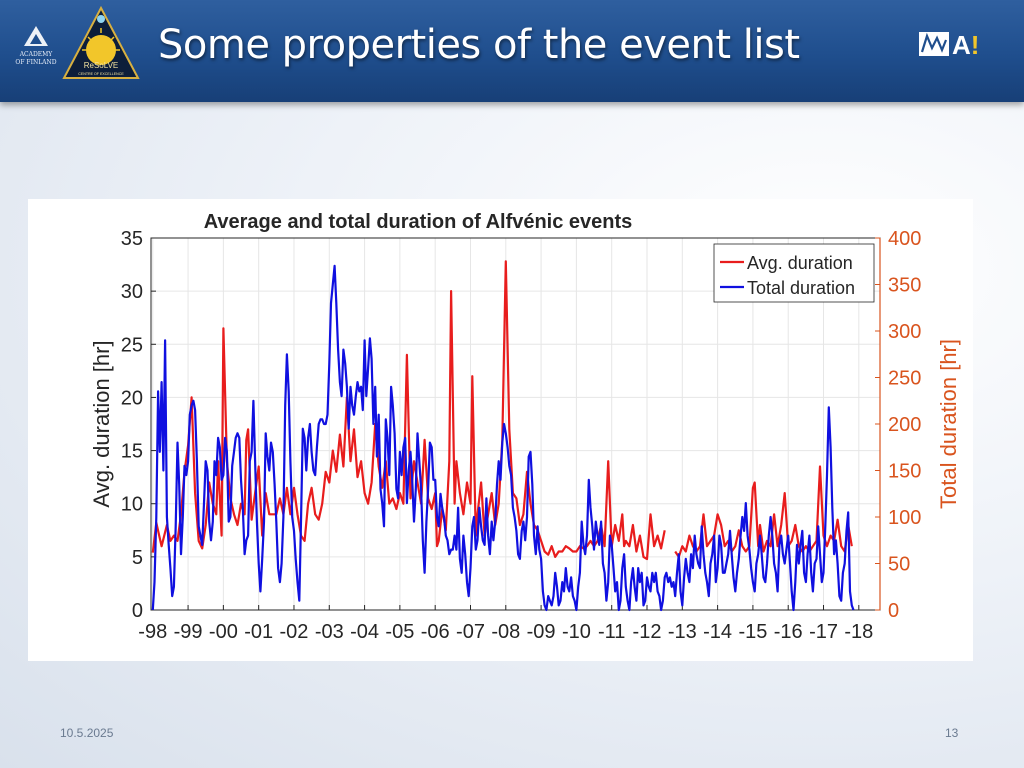 The image size is (1024, 768). What do you see at coordinates (893, 611) in the screenshot?
I see `y2-tick-label: 0` at bounding box center [893, 611].